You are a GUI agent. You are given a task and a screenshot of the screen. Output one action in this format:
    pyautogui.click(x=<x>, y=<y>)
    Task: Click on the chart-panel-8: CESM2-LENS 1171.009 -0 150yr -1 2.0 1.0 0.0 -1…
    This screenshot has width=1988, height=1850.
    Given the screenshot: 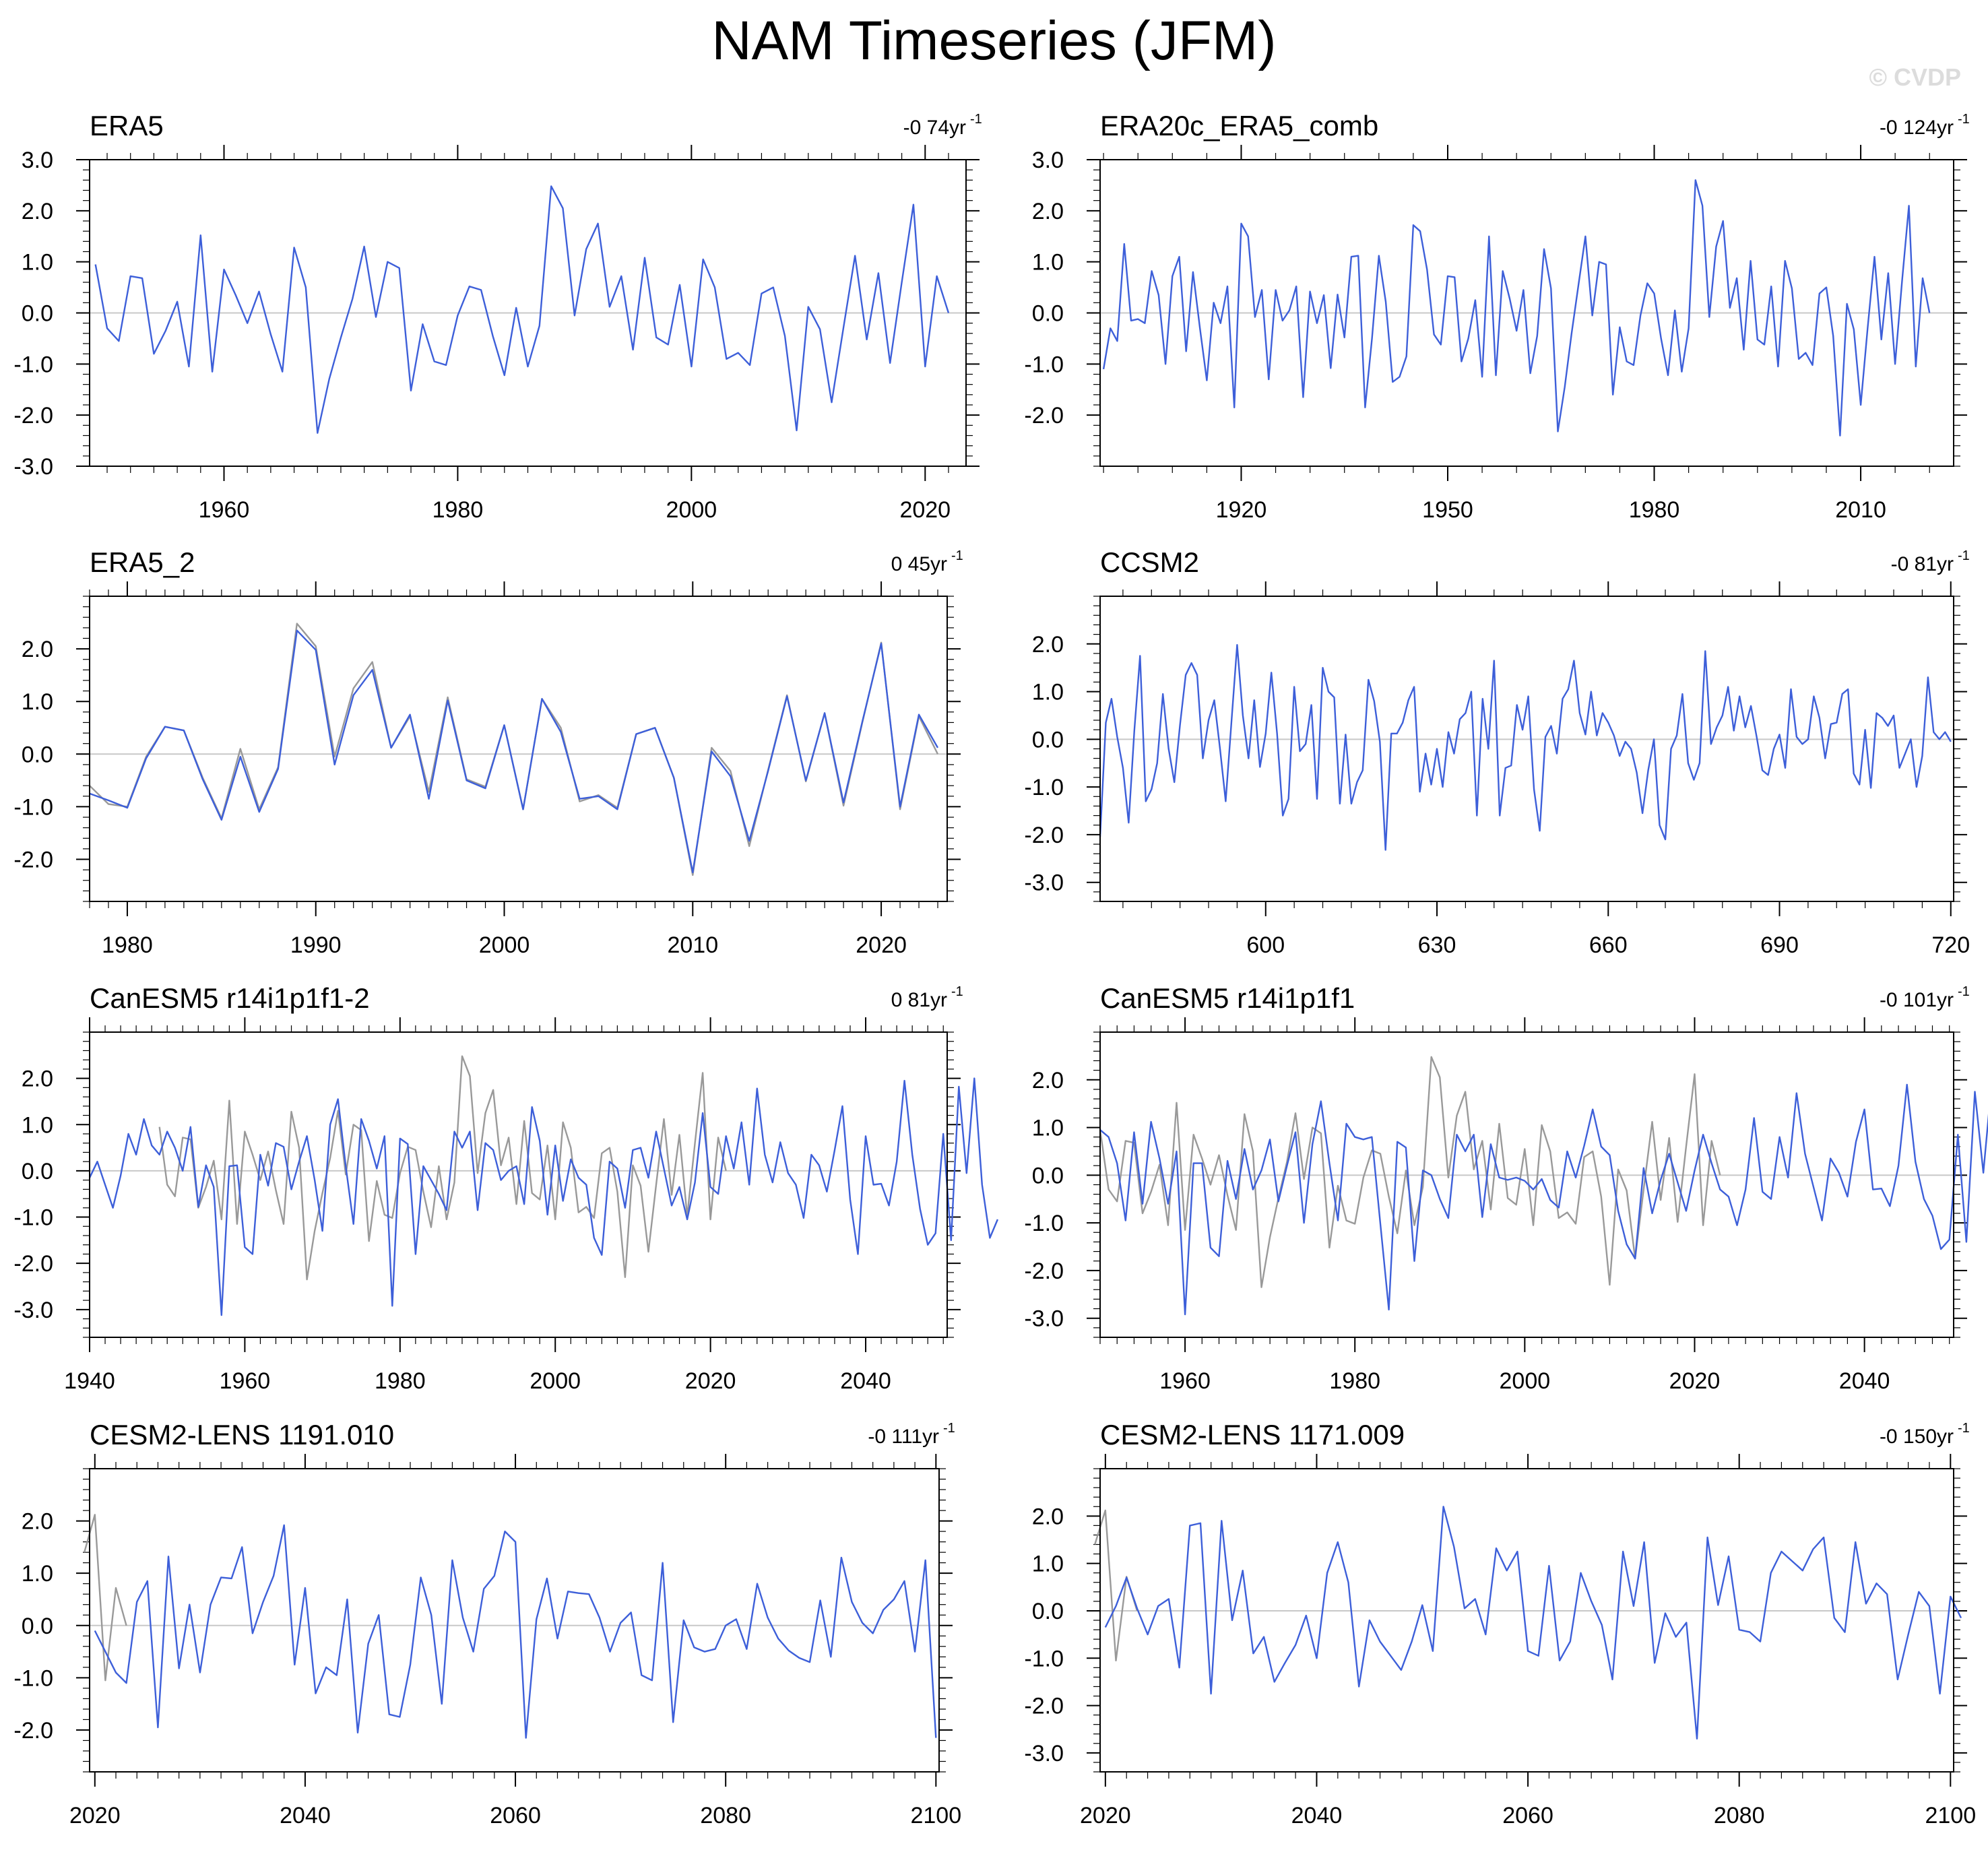 What is the action you would take?
    pyautogui.click(x=1500, y=1624)
    